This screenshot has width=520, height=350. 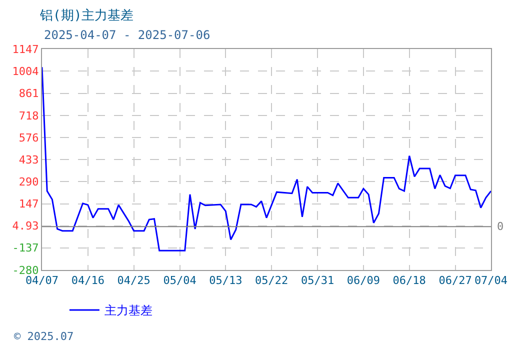 What do you see at coordinates (42, 281) in the screenshot?
I see `x-tick-label: 04/07` at bounding box center [42, 281].